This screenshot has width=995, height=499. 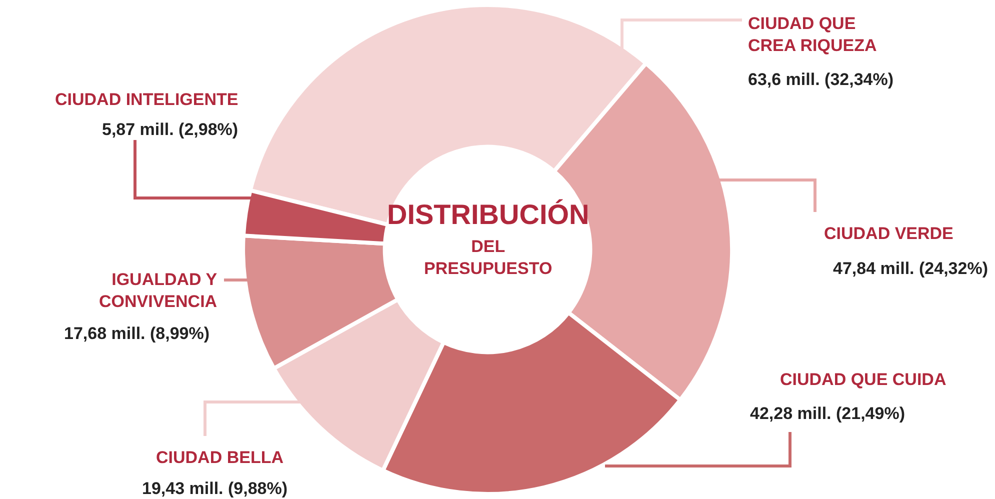 What do you see at coordinates (170, 129) in the screenshot?
I see `data-label: 5,87 mill. (2,98%)` at bounding box center [170, 129].